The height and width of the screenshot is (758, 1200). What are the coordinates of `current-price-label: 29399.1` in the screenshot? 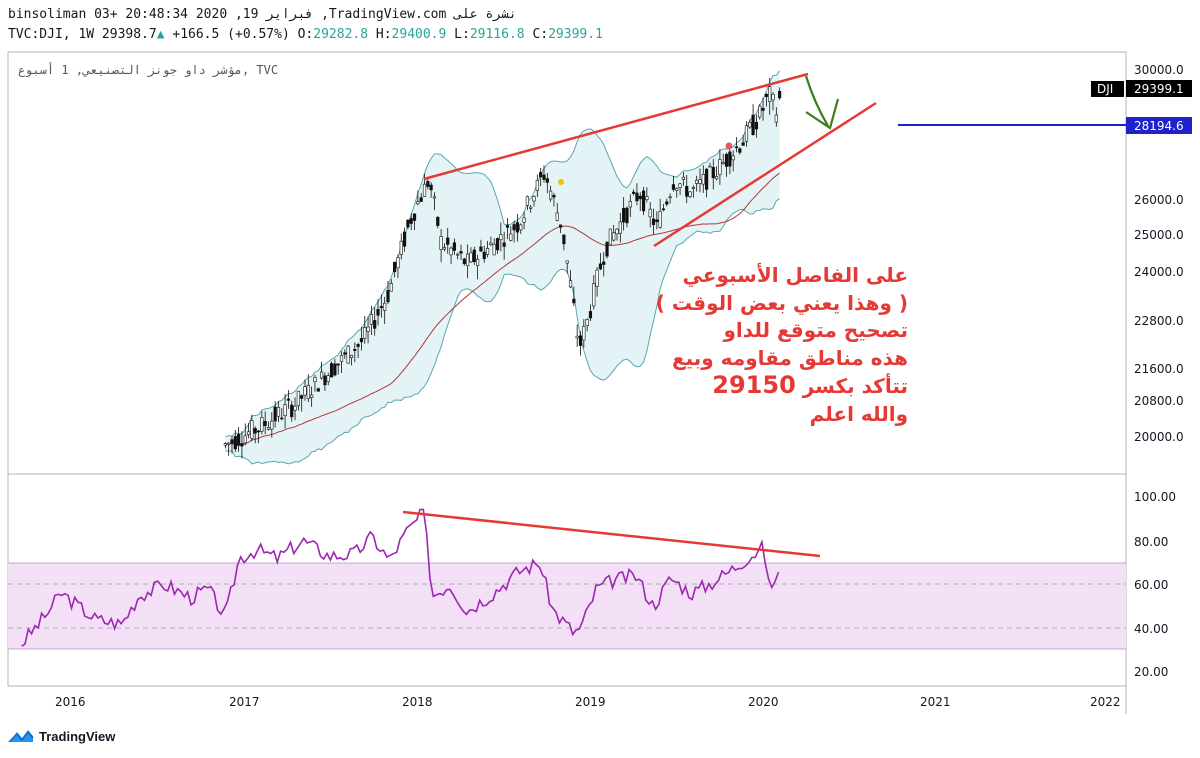 It's located at (1159, 89).